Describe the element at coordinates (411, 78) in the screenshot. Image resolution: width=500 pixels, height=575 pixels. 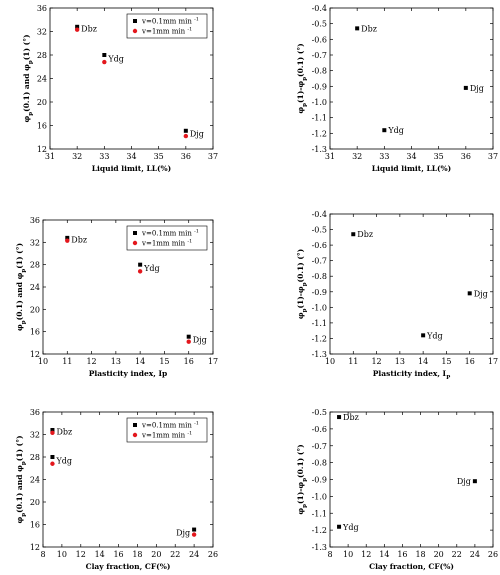
I see `plot-frame` at that location.